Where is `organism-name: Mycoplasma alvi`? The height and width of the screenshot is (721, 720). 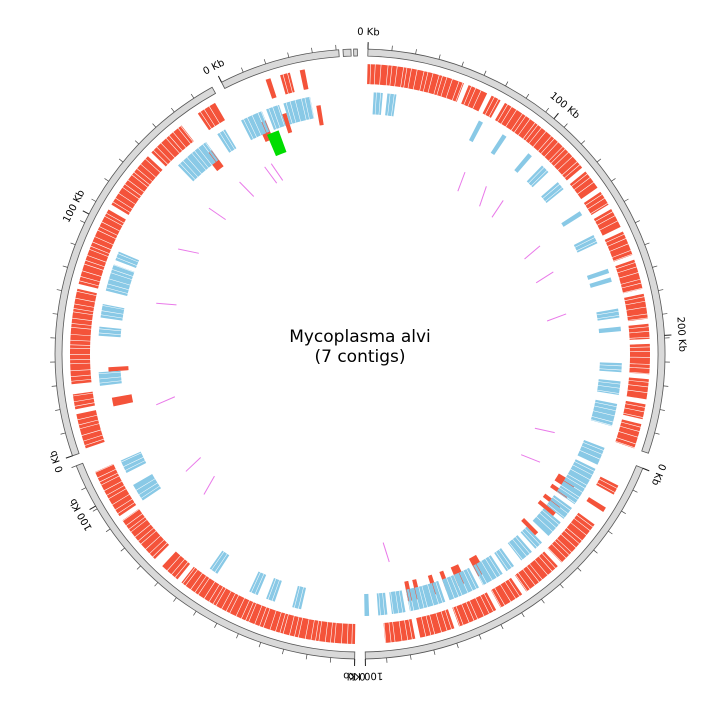
organism-name: Mycoplasma alvi is located at coordinates (360, 337).